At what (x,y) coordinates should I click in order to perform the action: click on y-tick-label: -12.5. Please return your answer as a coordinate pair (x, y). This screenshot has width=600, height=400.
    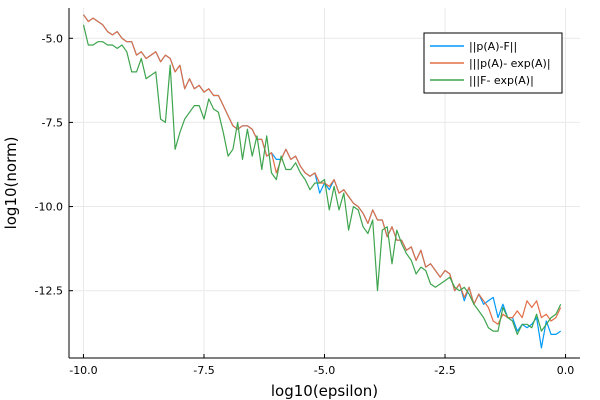
    Looking at the image, I should click on (49, 291).